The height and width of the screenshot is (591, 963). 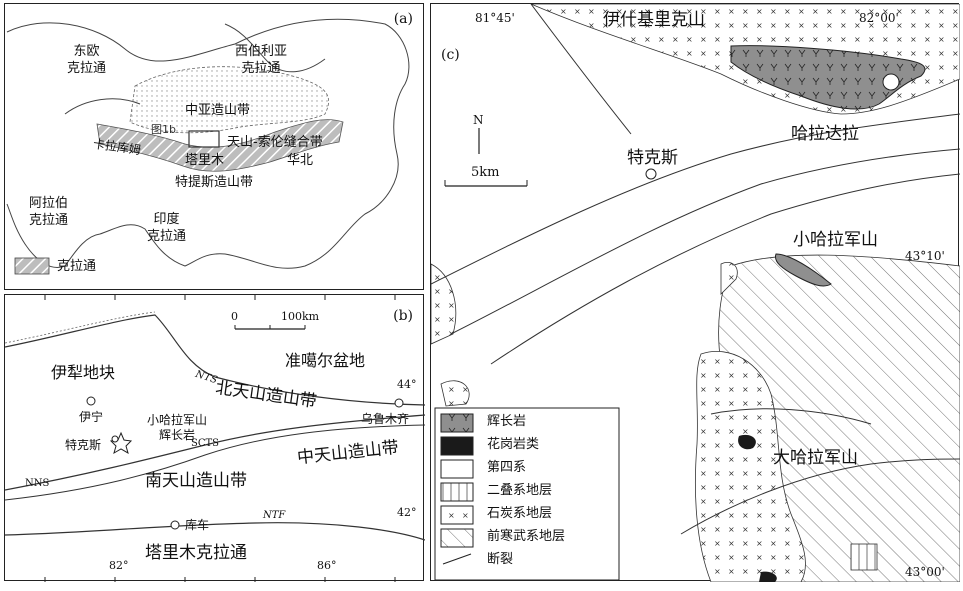 What do you see at coordinates (520, 513) in the screenshot?
I see `legend-carboniferous: 石炭系地层` at bounding box center [520, 513].